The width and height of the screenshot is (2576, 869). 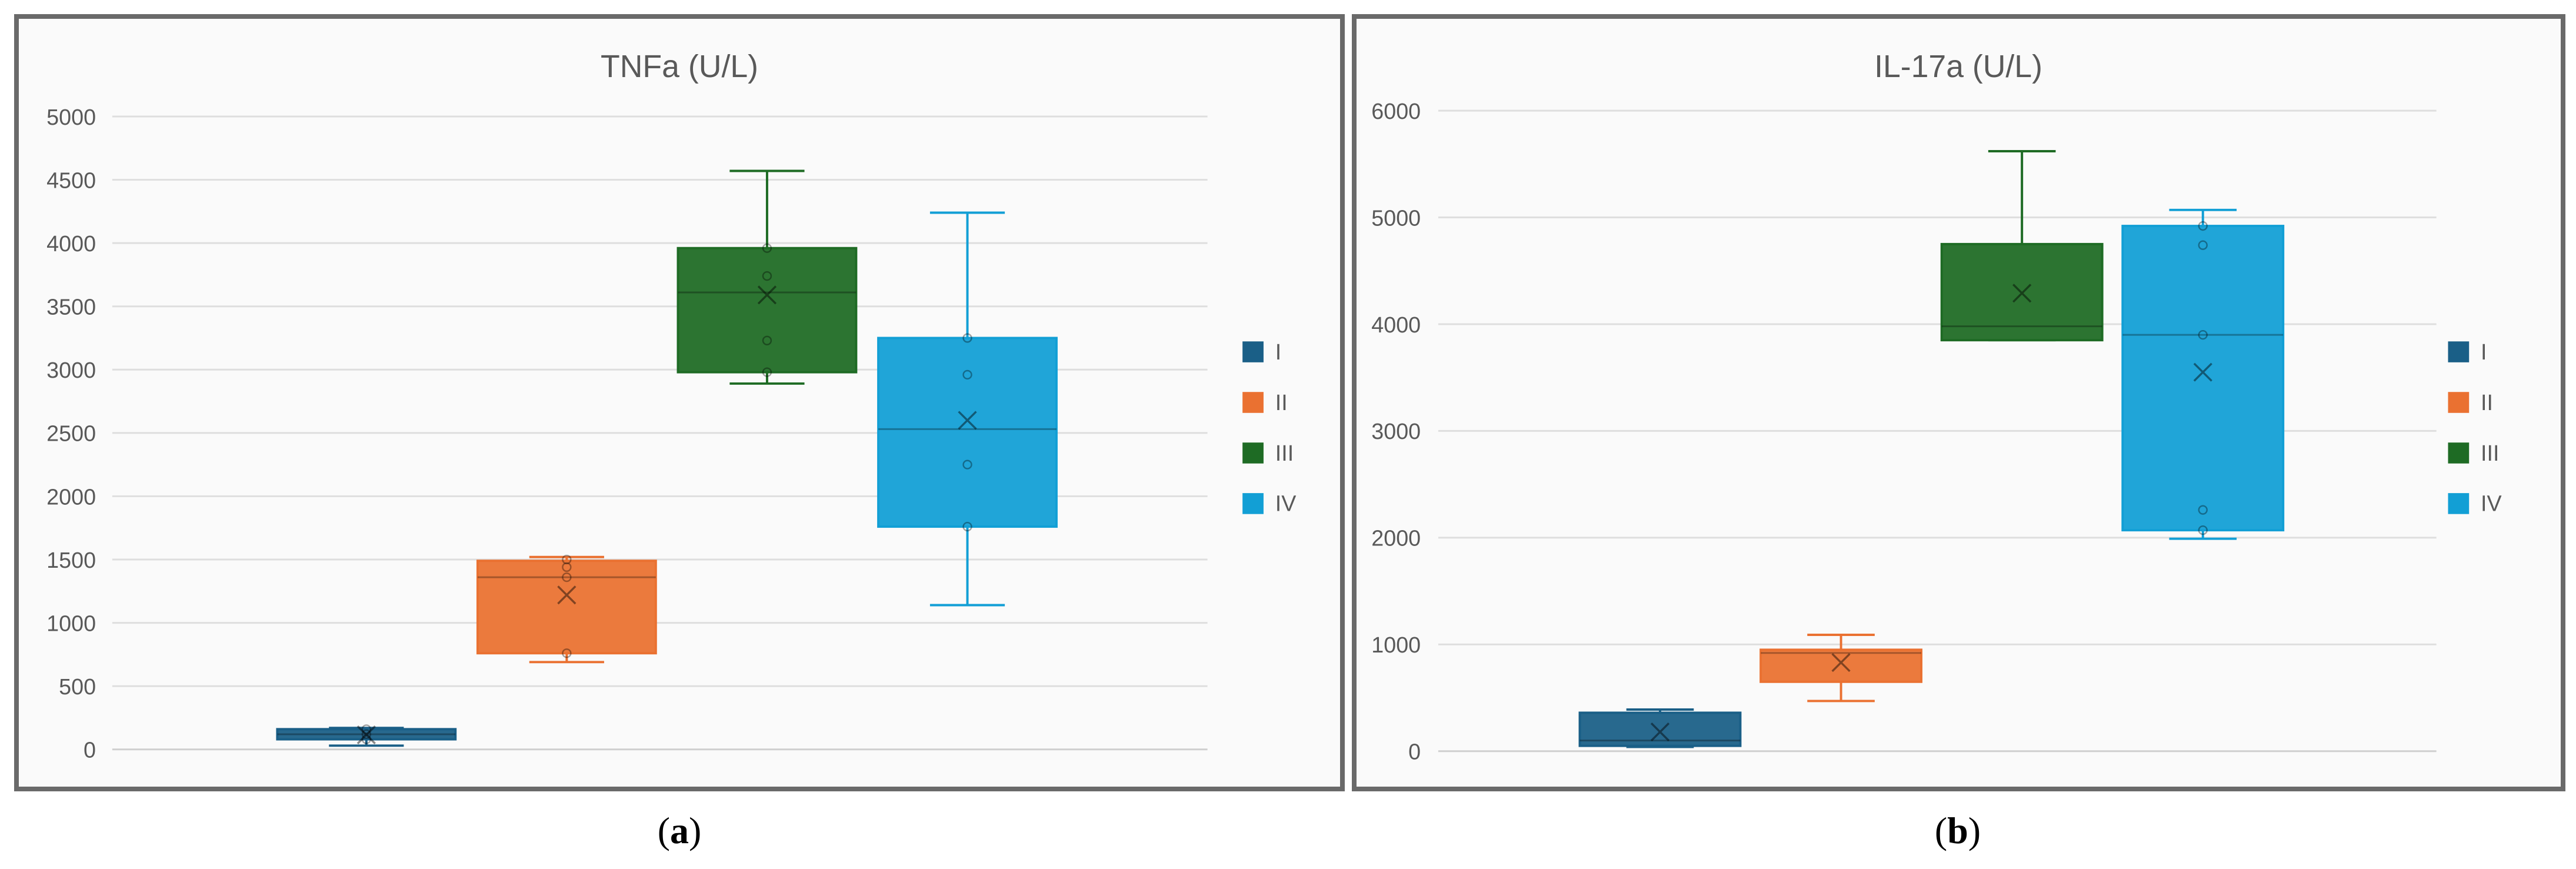 I want to click on chart-title: IL-17a (U/L), so click(x=1958, y=66).